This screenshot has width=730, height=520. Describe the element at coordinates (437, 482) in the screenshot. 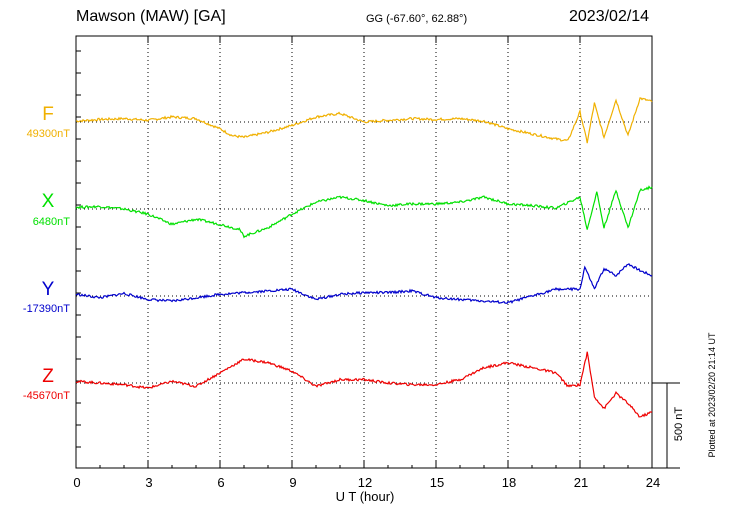

I see `x-tick-label: 15` at that location.